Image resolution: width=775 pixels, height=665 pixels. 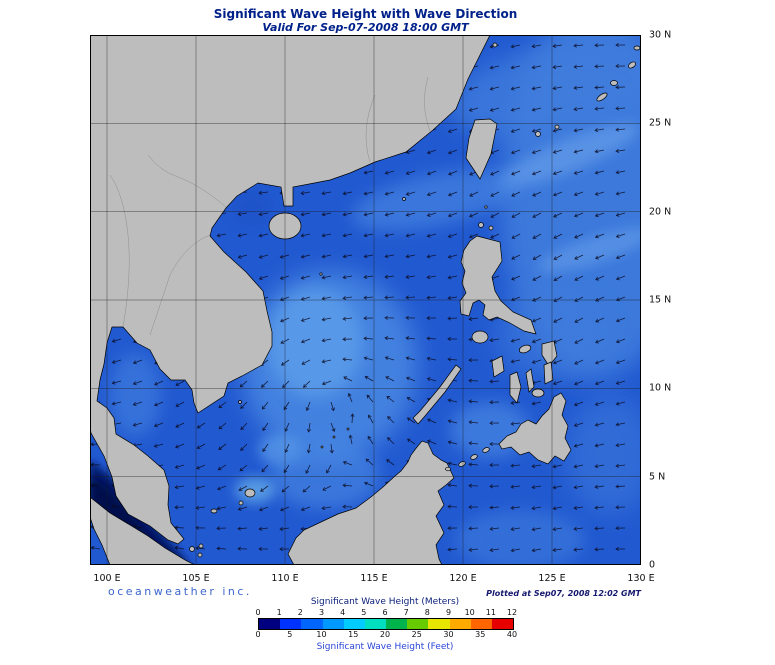 I want to click on island-anambas, so click(x=214, y=511).